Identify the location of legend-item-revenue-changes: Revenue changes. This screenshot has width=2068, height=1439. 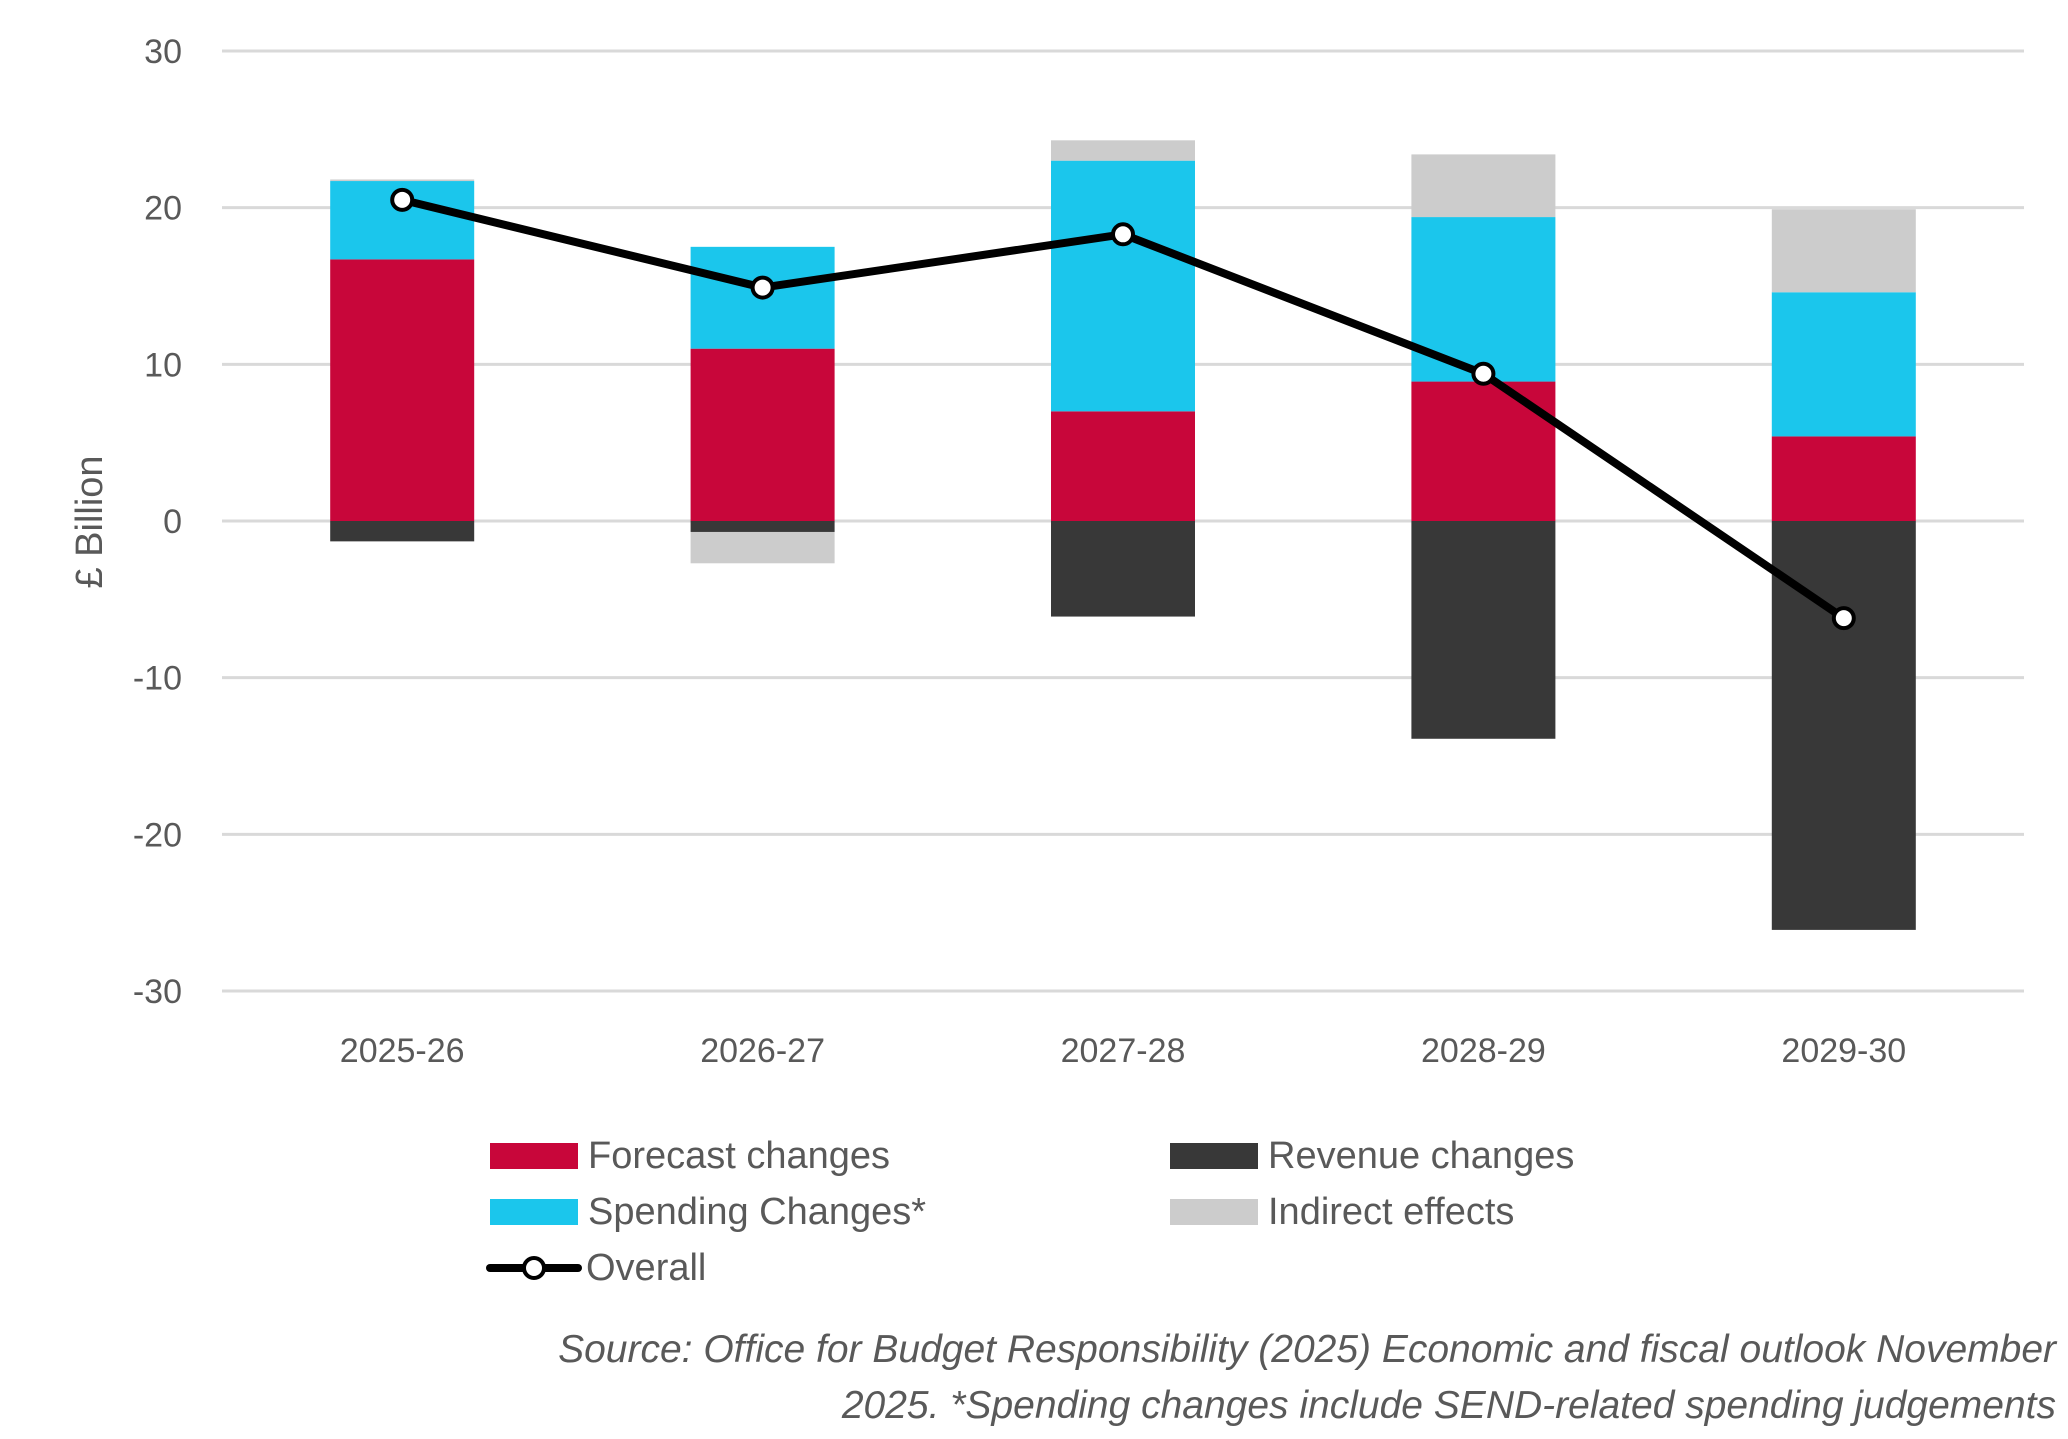
(1372, 1156).